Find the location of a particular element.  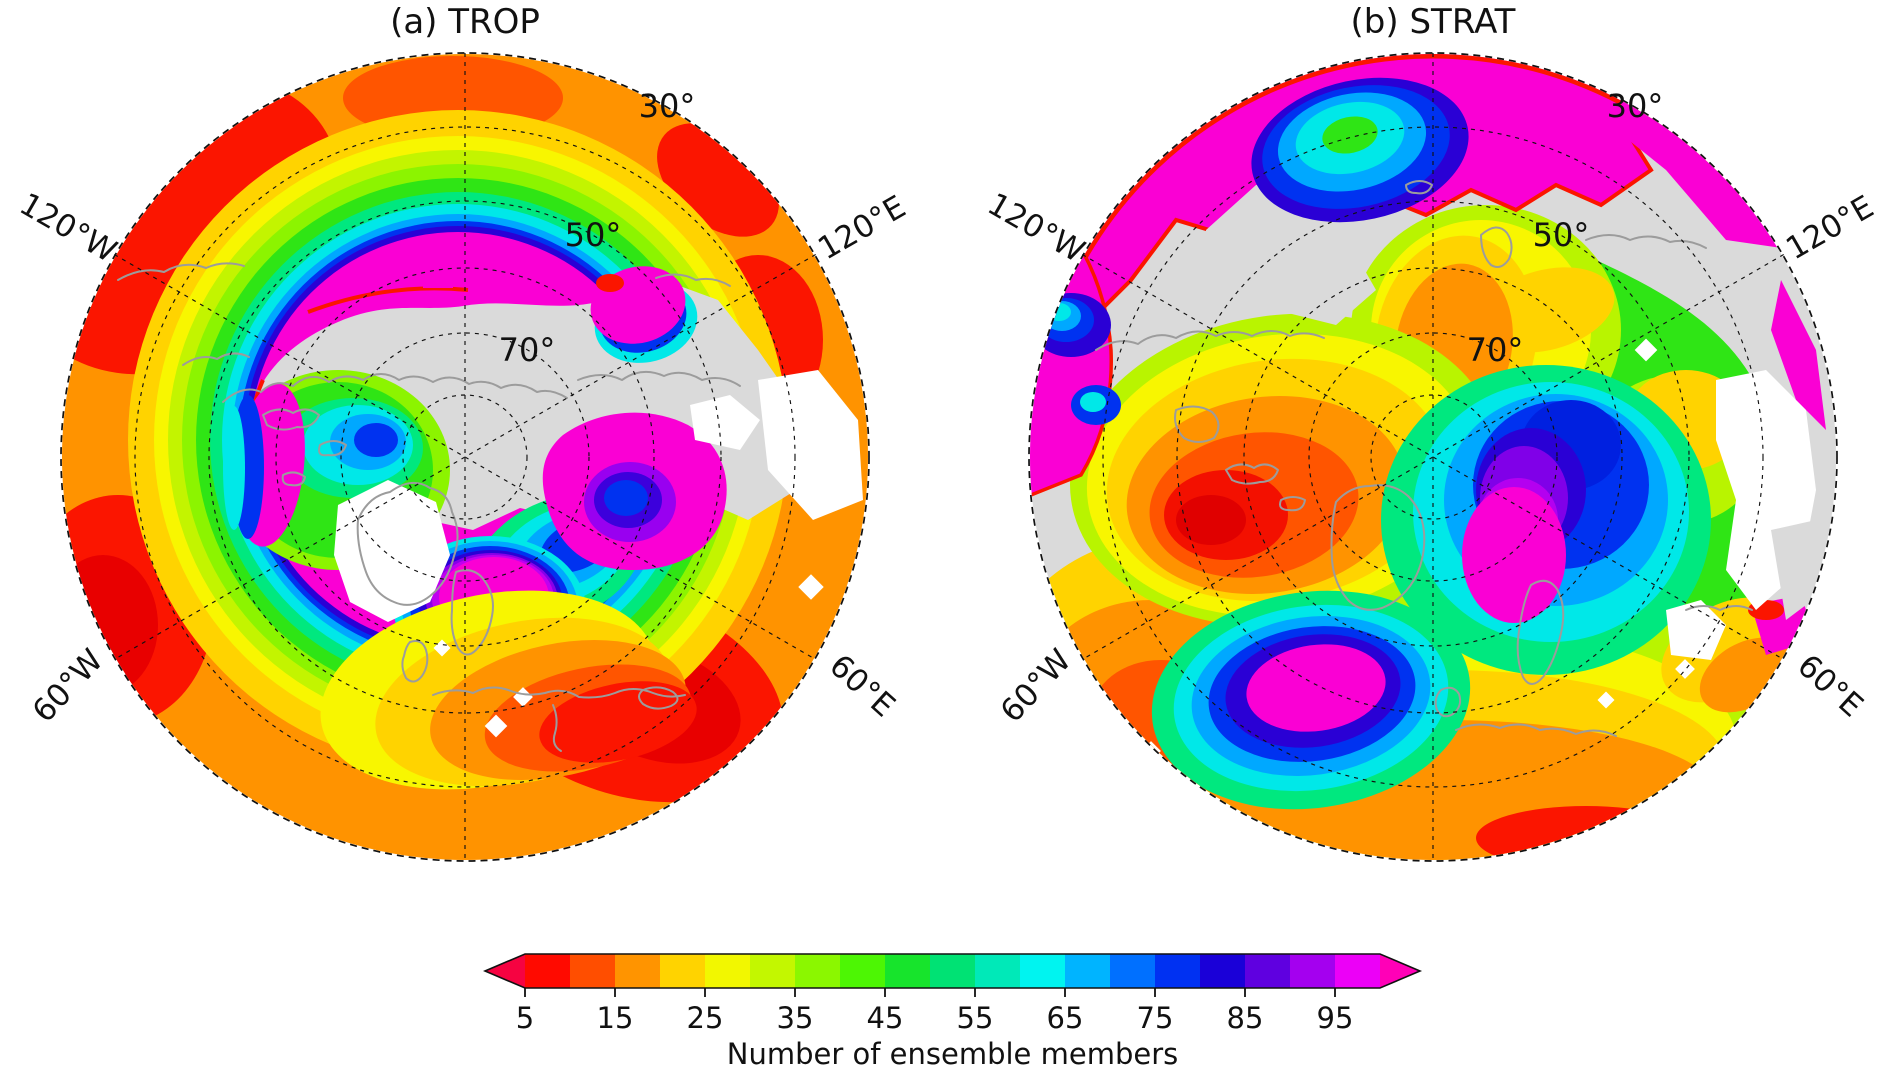

colorbar-tick-label: 65 is located at coordinates (1065, 1018).